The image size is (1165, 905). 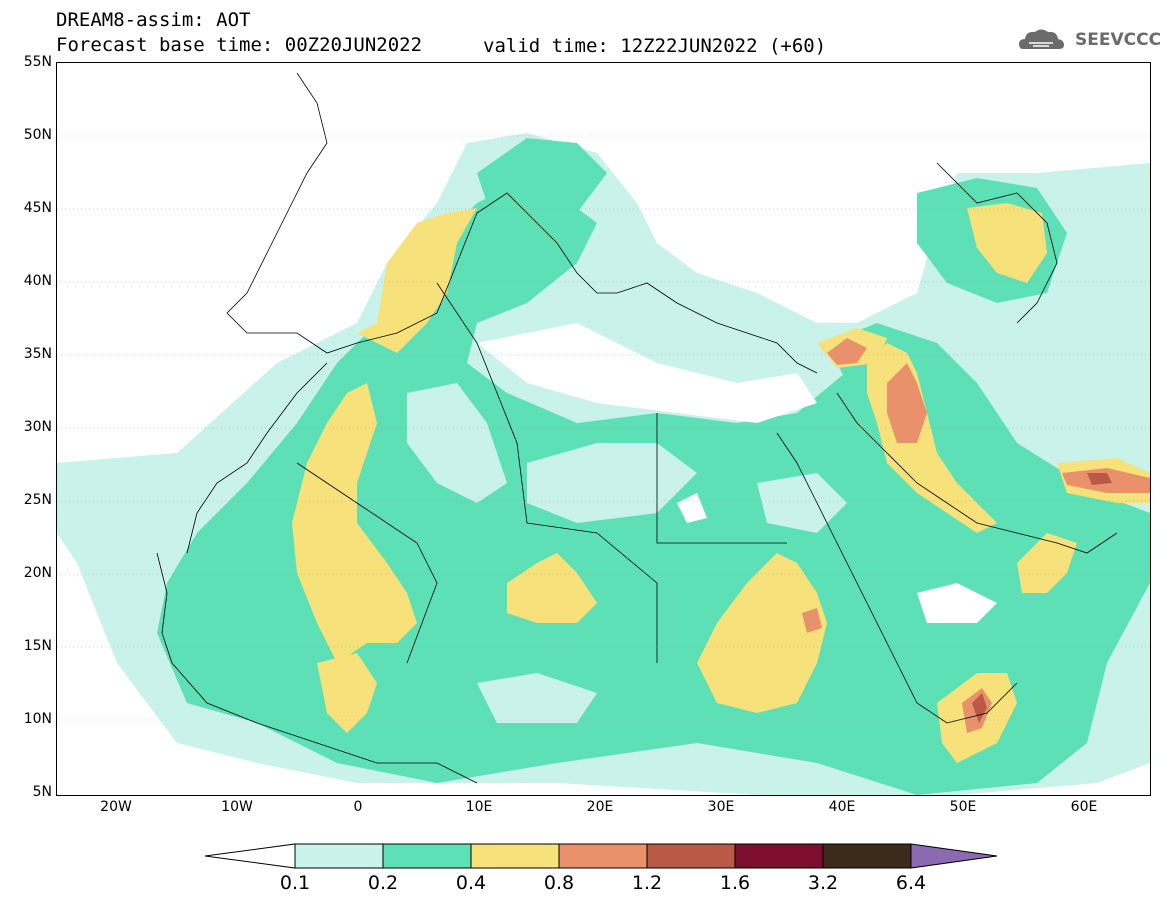 I want to click on lon-label: 50E, so click(x=963, y=807).